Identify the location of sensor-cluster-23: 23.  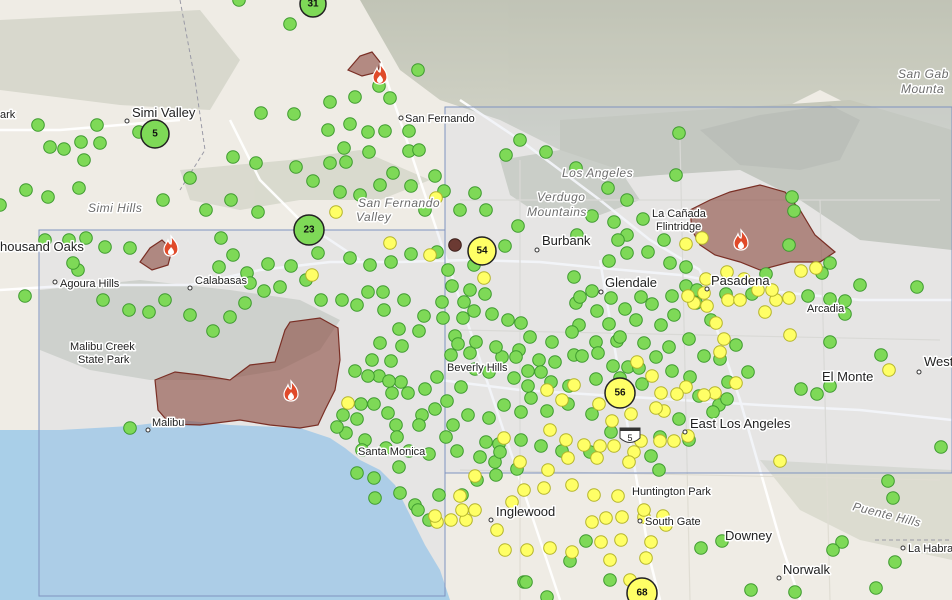
(309, 230).